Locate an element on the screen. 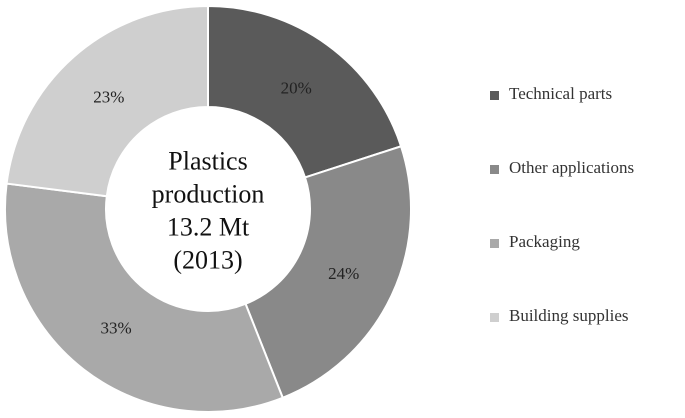  slice-label: 23% is located at coordinates (108, 96).